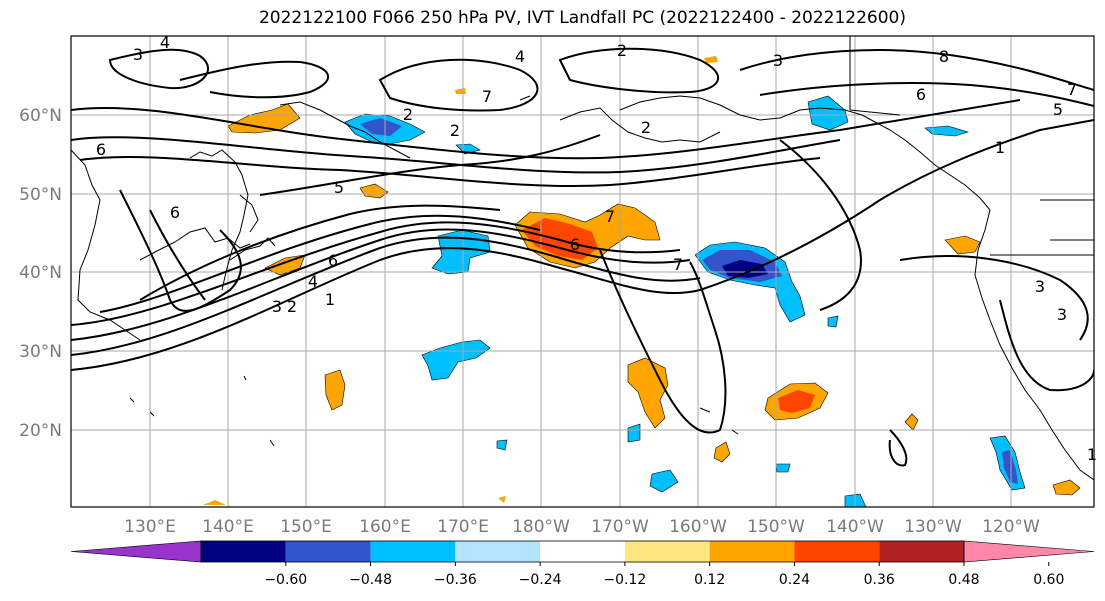 This screenshot has height=601, width=1105. I want to click on colorbar-tick-label: 0.12, so click(709, 580).